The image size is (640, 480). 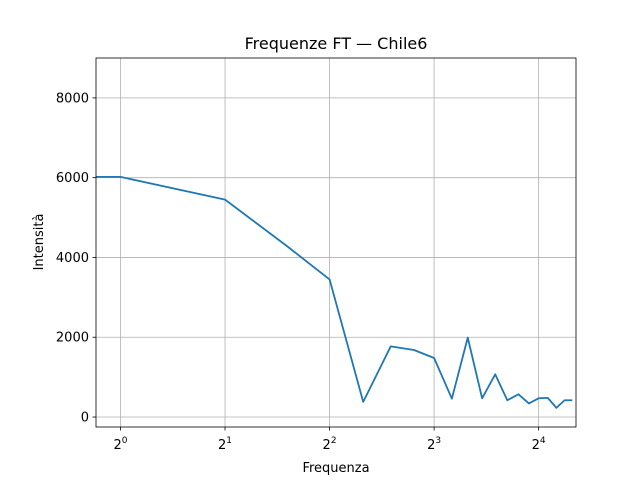 I want to click on y-tick-label: 4000, so click(x=72, y=258).